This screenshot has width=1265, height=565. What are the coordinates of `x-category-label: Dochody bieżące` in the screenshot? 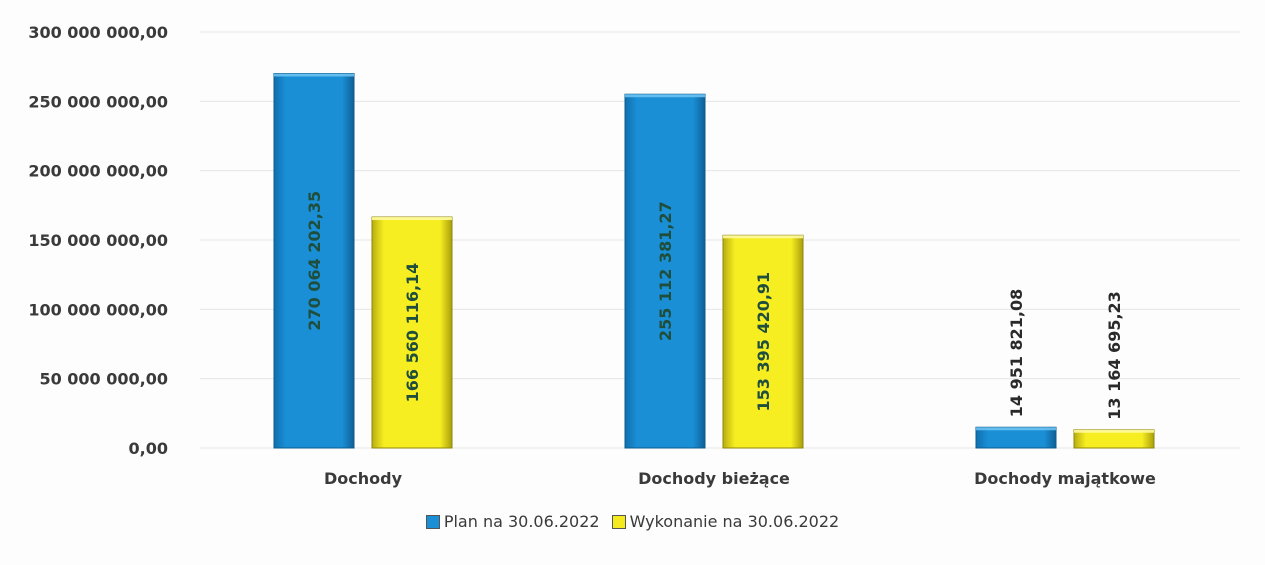 It's located at (714, 478).